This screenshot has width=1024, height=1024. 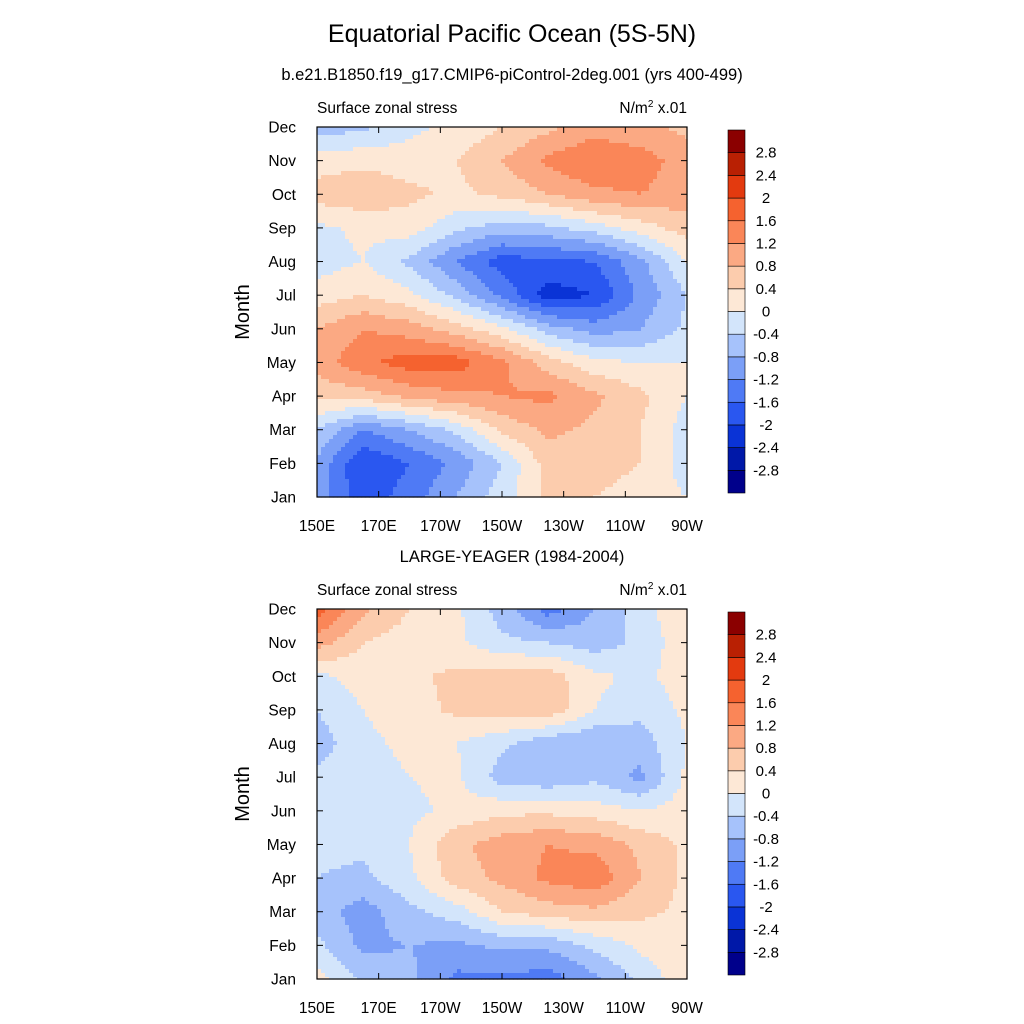 I want to click on colorbar-label: -2, so click(x=765, y=907).